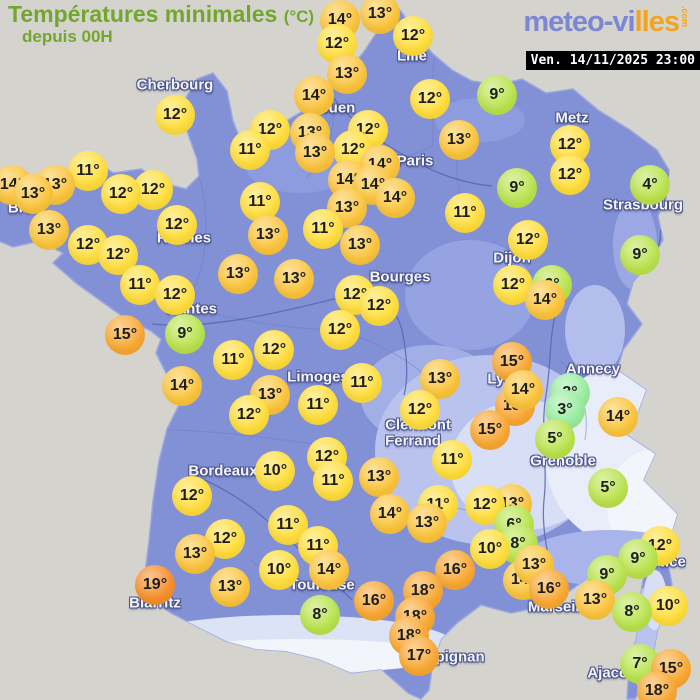  What do you see at coordinates (685, 17) in the screenshot?
I see `logo-tld: .com` at bounding box center [685, 17].